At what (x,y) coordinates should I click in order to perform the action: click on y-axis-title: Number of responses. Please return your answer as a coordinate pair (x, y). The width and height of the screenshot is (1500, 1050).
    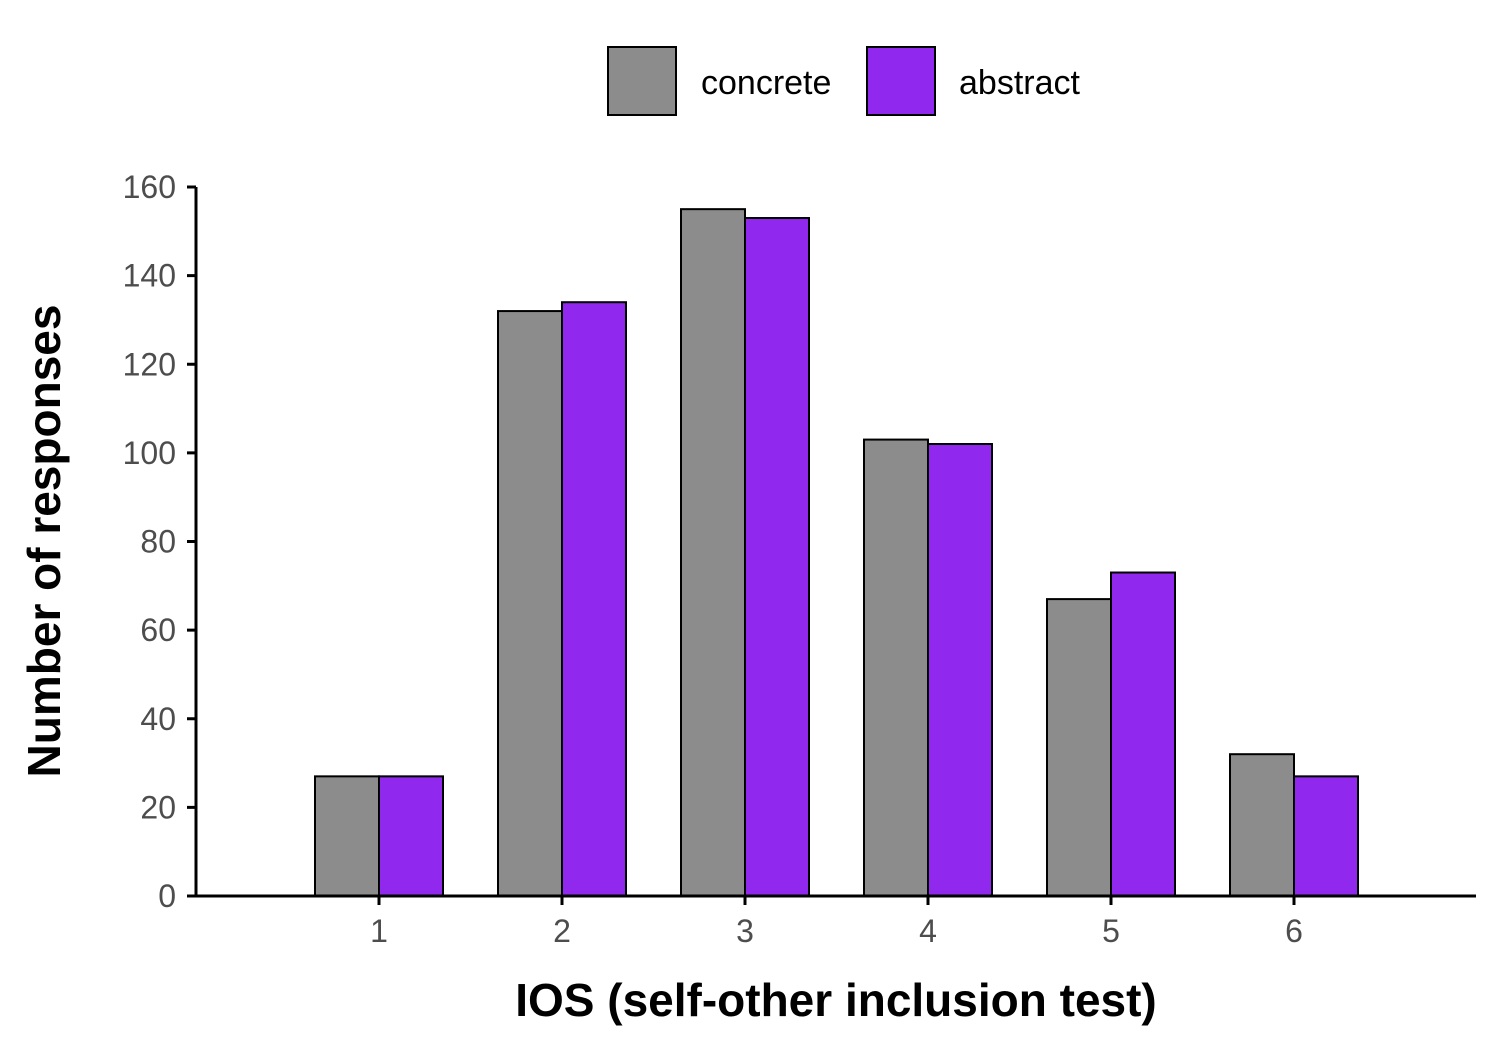
    Looking at the image, I should click on (44, 541).